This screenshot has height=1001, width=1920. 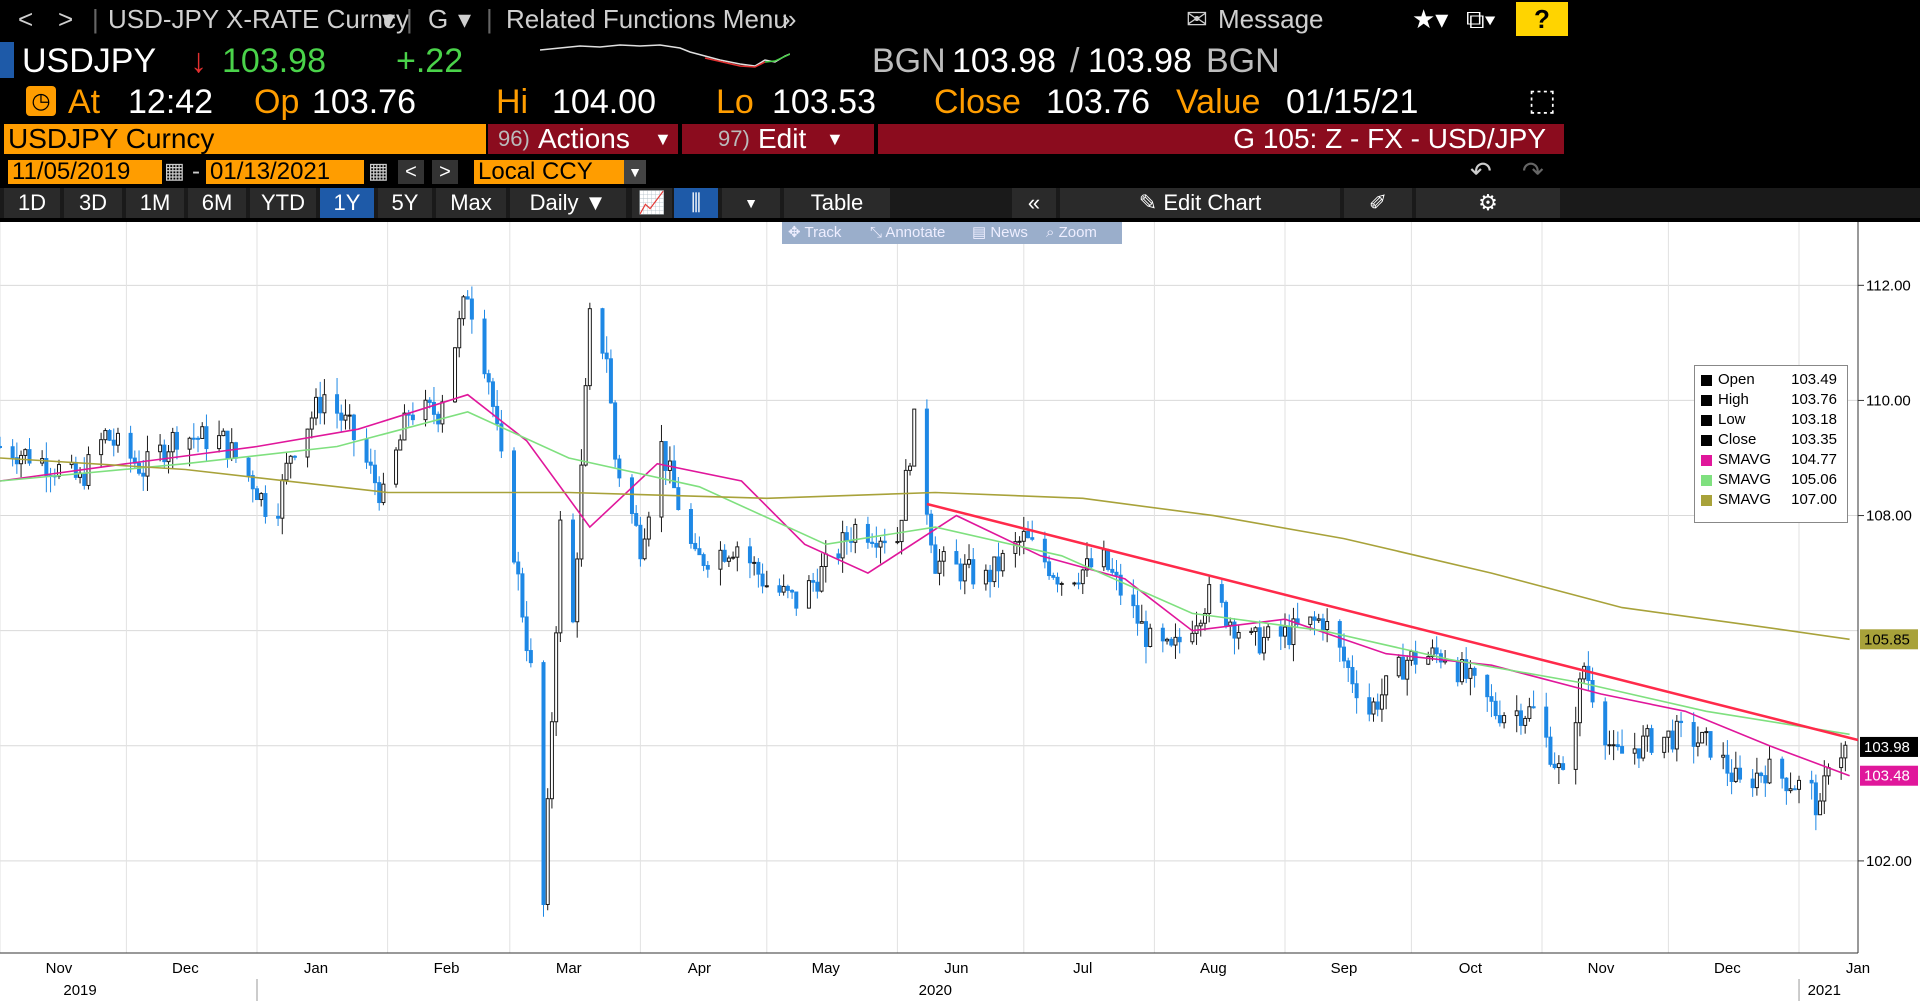 I want to click on frequency-select: Daily ▼, so click(x=568, y=203).